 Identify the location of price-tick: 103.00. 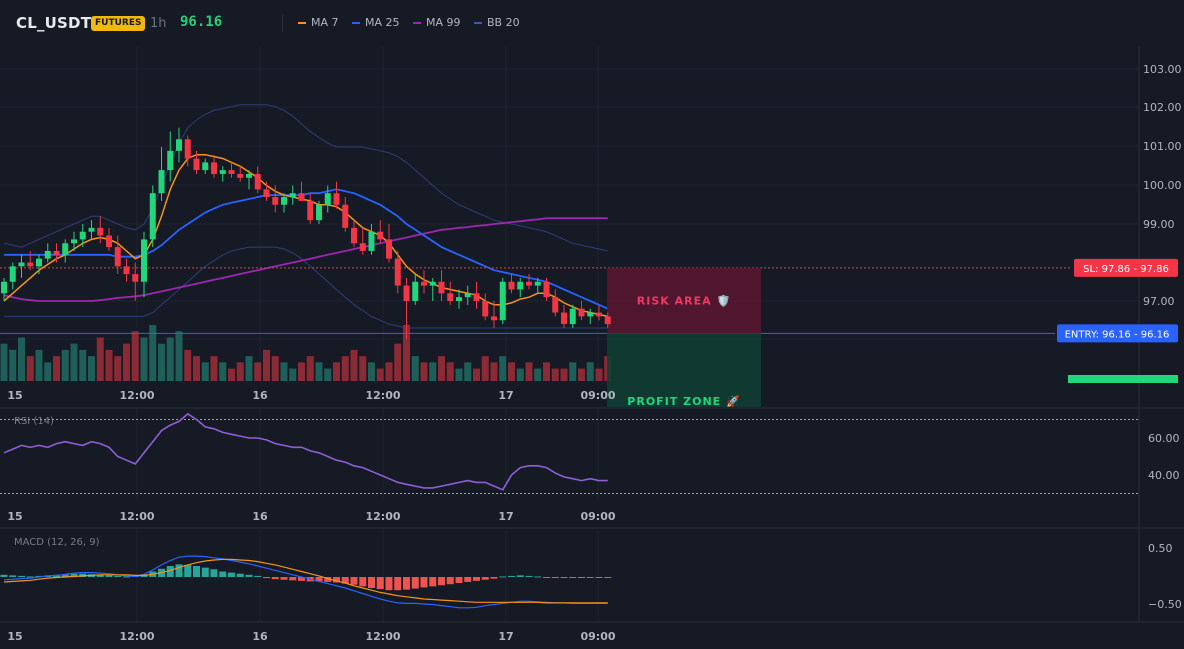
(1162, 69).